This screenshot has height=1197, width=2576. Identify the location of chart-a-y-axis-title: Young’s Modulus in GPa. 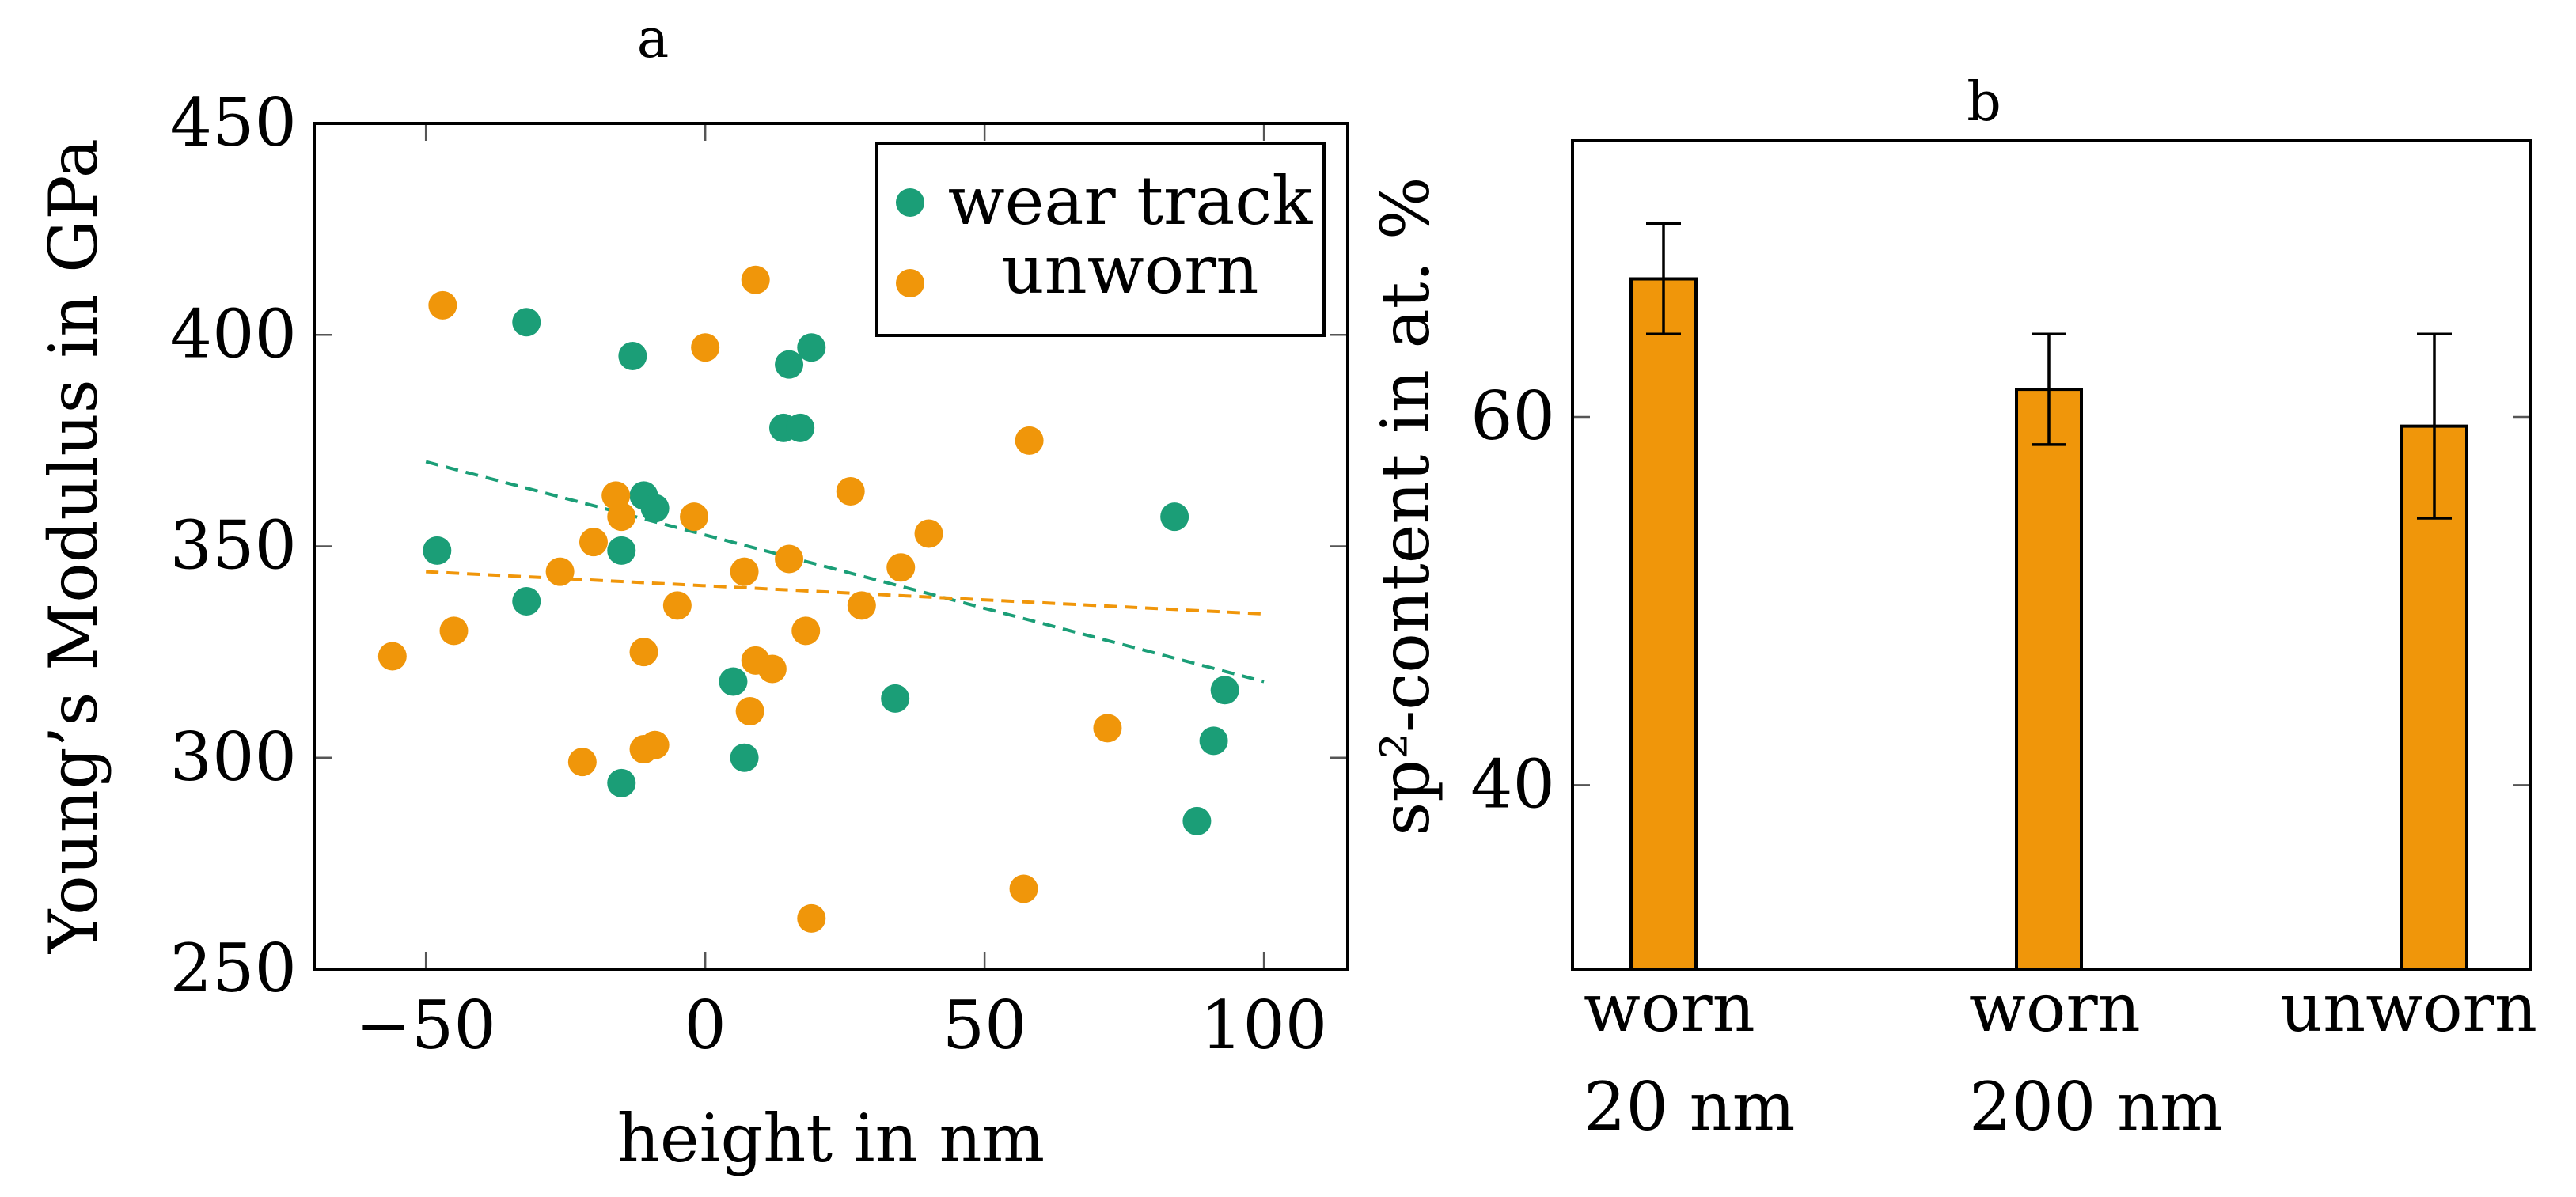
(73, 546).